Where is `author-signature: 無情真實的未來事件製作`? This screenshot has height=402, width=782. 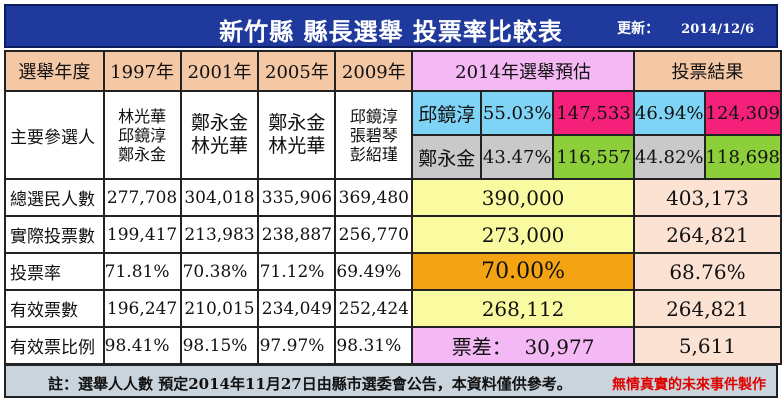 author-signature: 無情真實的未來事件製作 is located at coordinates (689, 385).